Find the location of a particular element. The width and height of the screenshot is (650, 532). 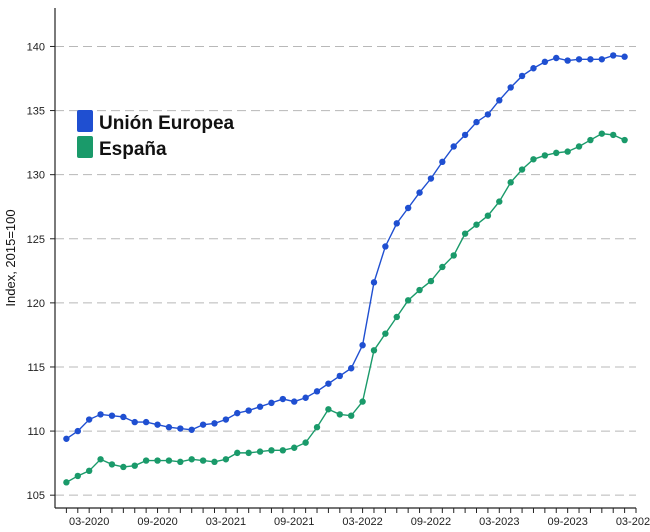

y-tick-label: 125 is located at coordinates (36, 240).